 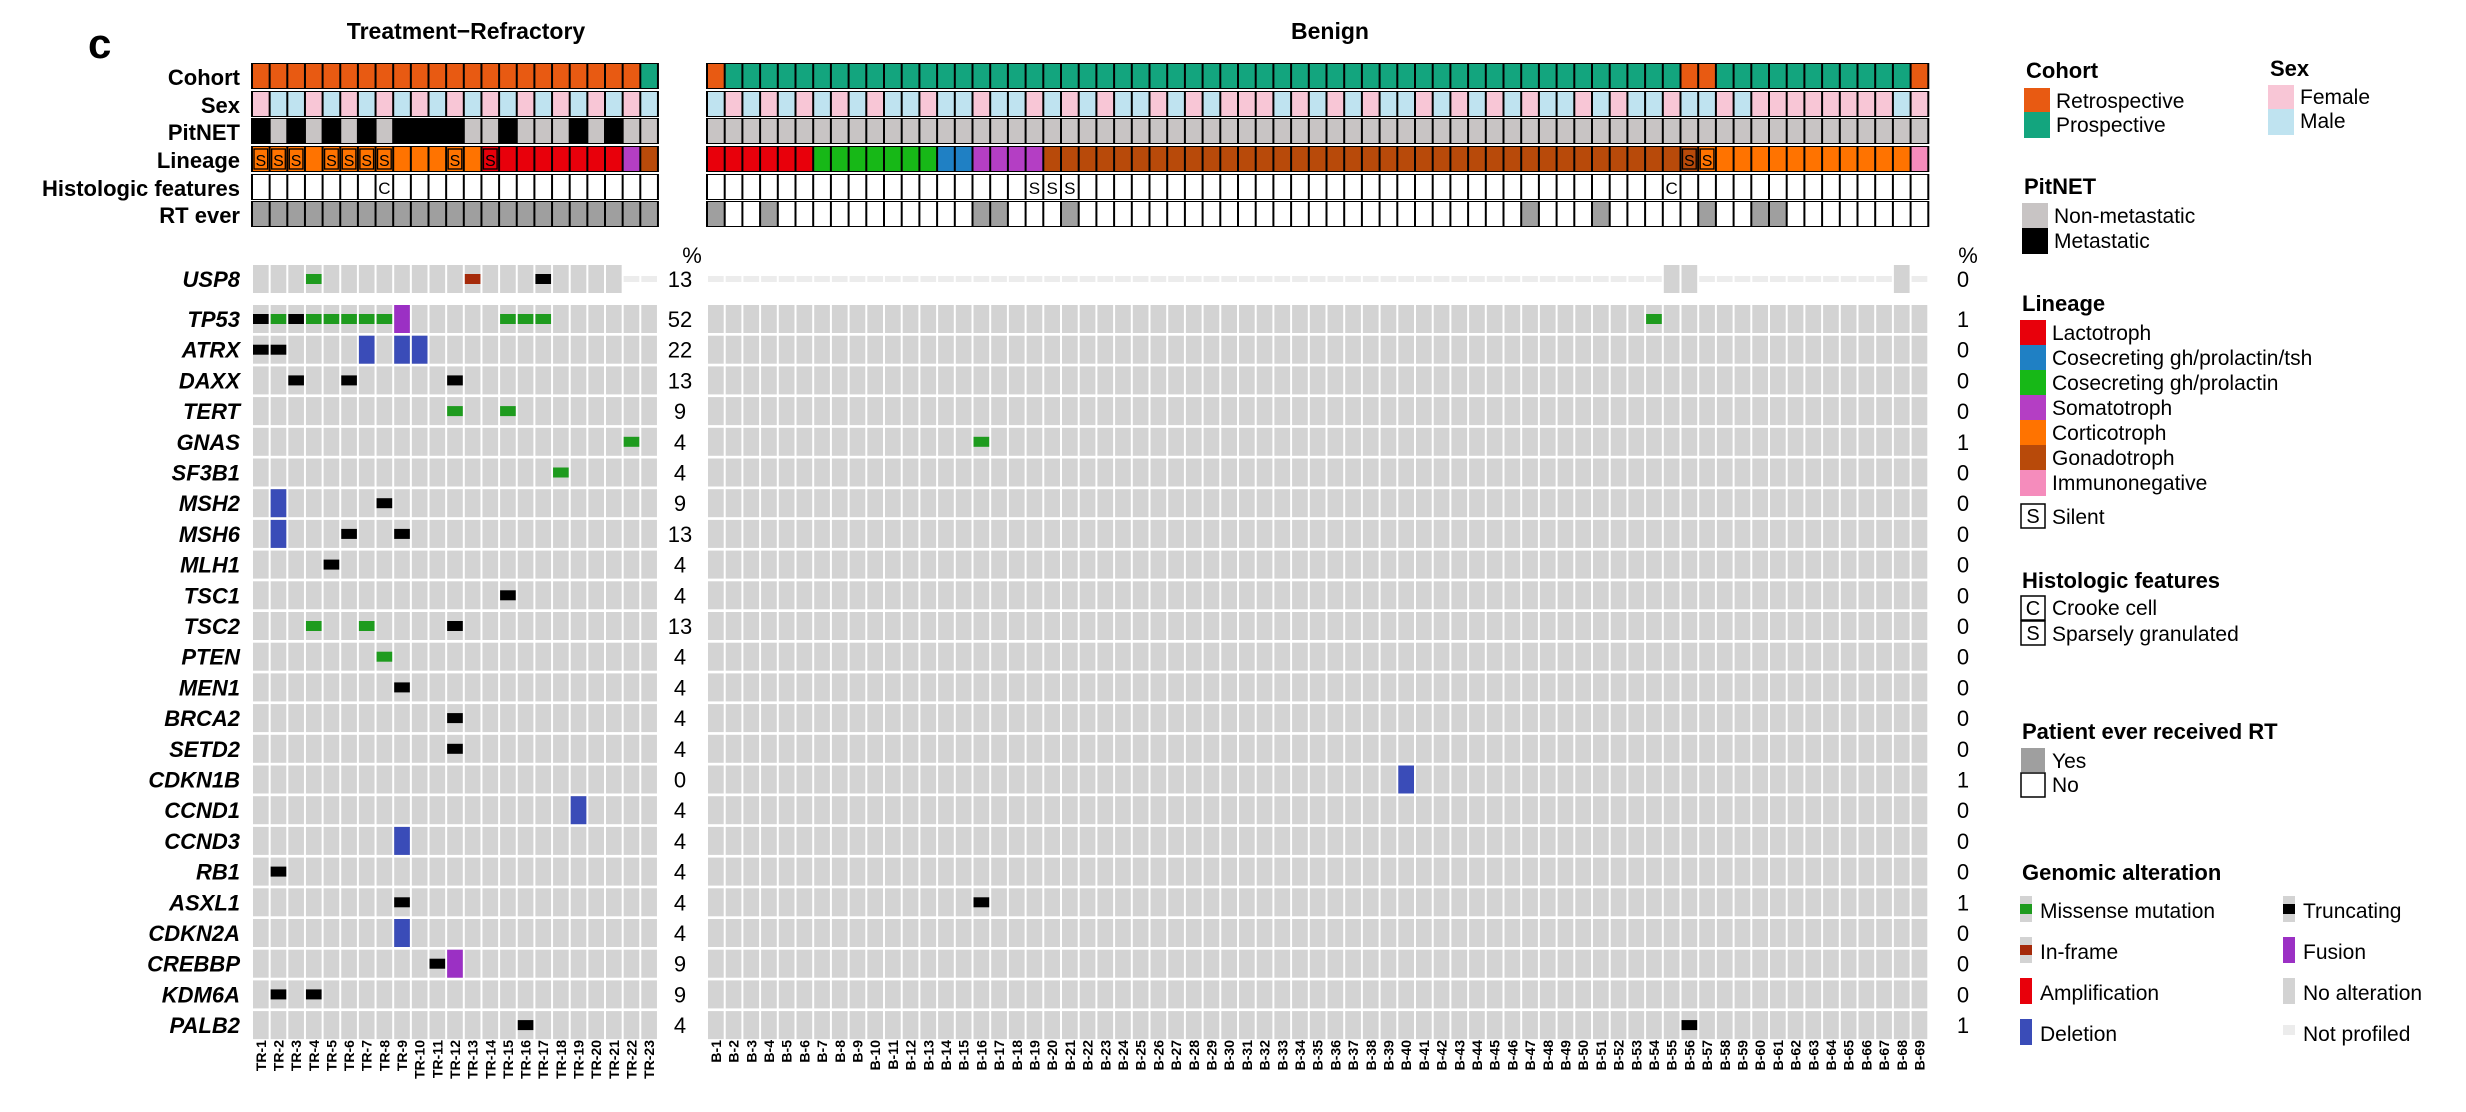 What do you see at coordinates (2124, 216) in the screenshot?
I see `legend-label-non-metastatic: Non-metastatic` at bounding box center [2124, 216].